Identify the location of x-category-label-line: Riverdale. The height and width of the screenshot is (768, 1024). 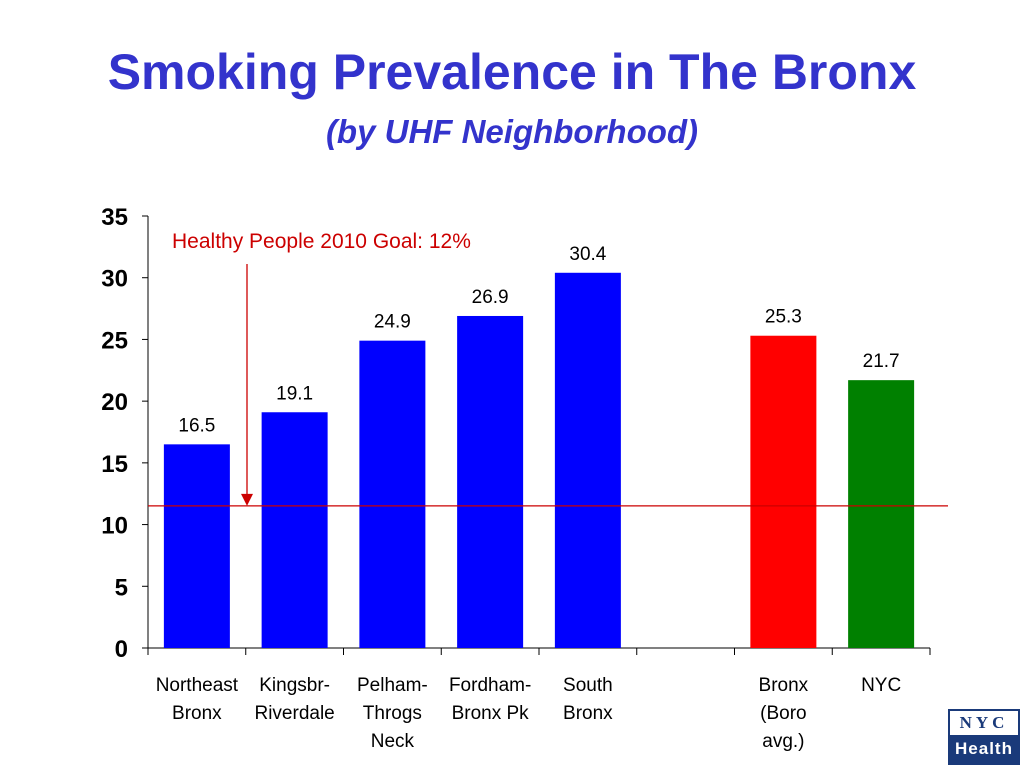
(294, 713).